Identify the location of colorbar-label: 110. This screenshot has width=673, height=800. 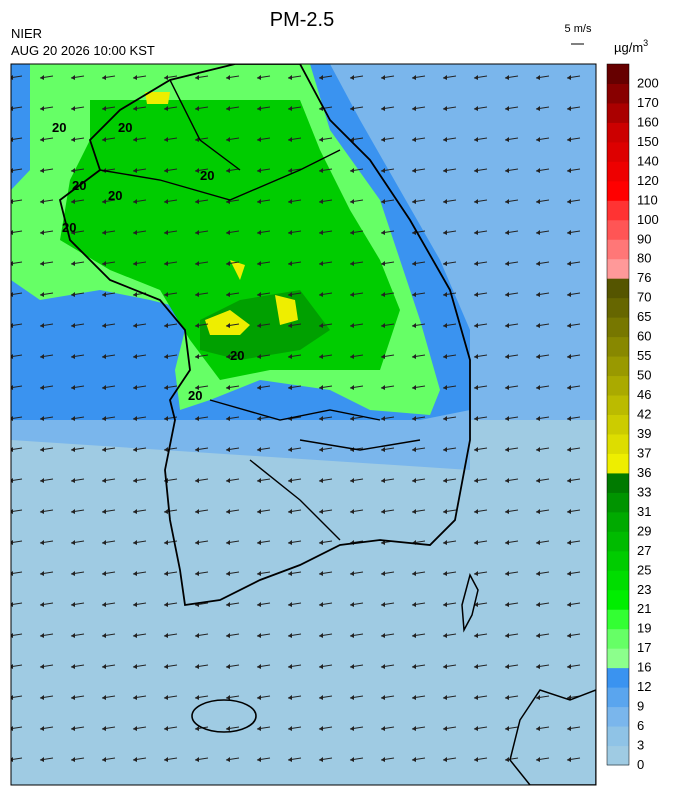
(647, 199).